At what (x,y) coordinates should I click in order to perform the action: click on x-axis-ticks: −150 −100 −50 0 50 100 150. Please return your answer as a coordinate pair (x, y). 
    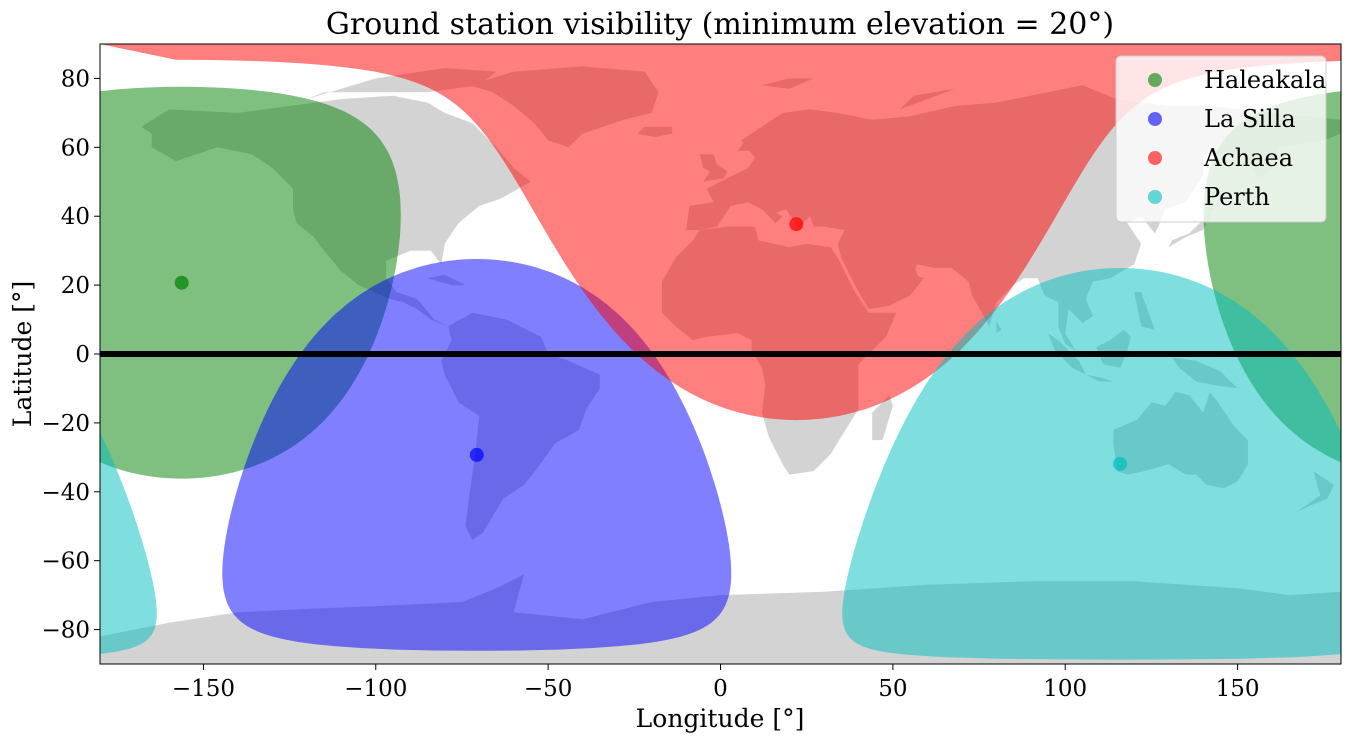
    Looking at the image, I should click on (716, 683).